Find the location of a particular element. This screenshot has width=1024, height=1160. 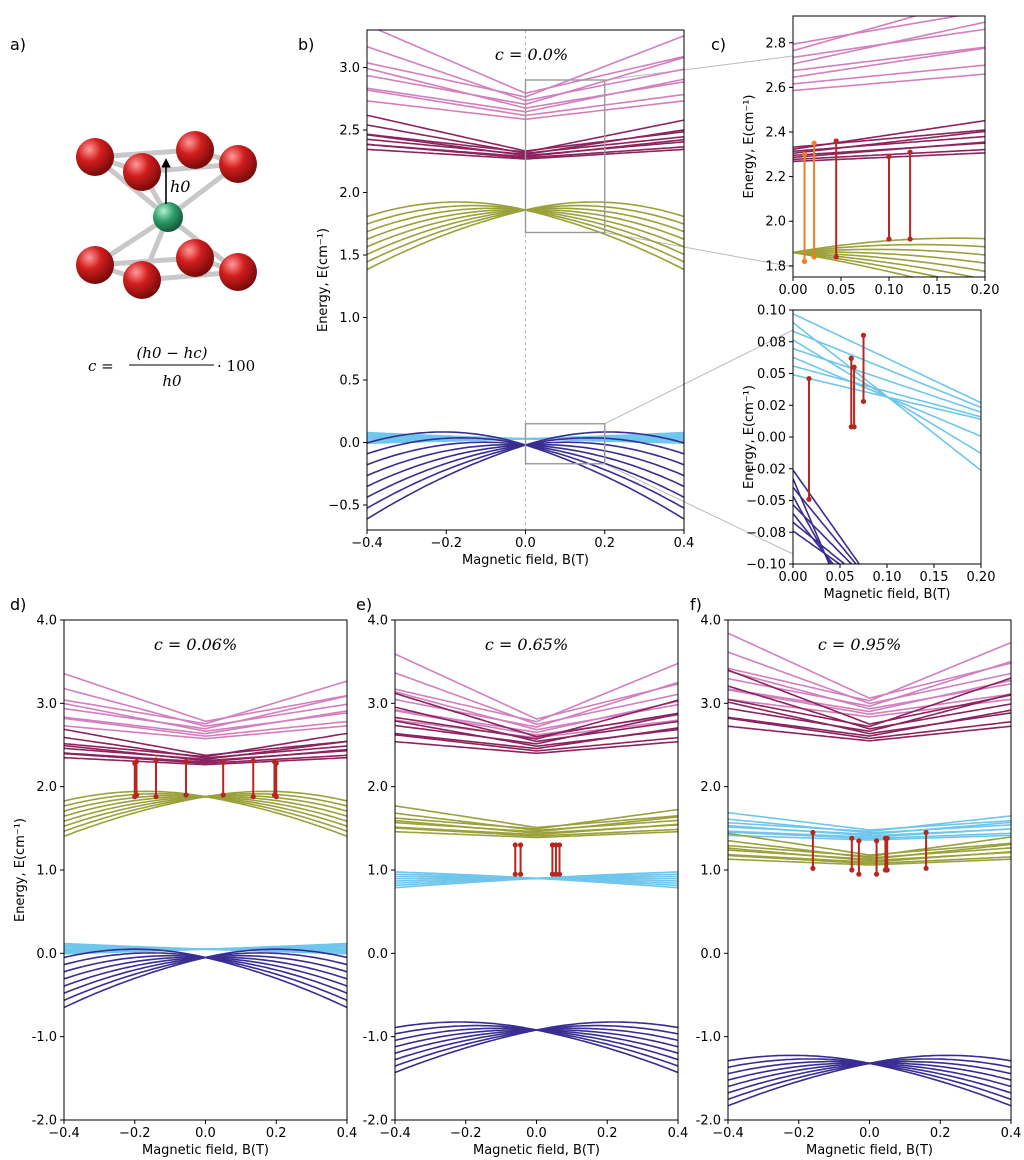

y-tick-label: 2.5 is located at coordinates (349, 131).